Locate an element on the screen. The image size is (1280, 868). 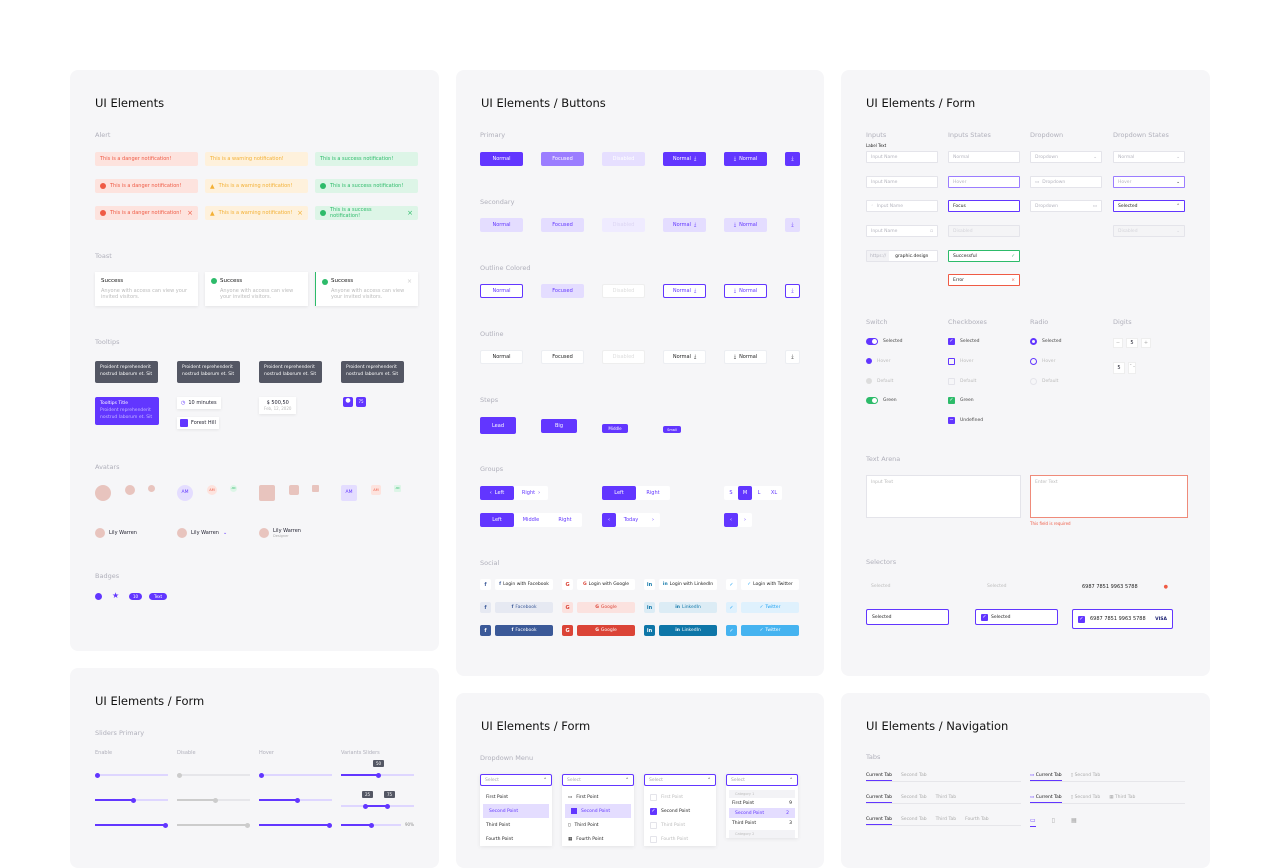
menu-item: ▭ First Point is located at coordinates (598, 797).